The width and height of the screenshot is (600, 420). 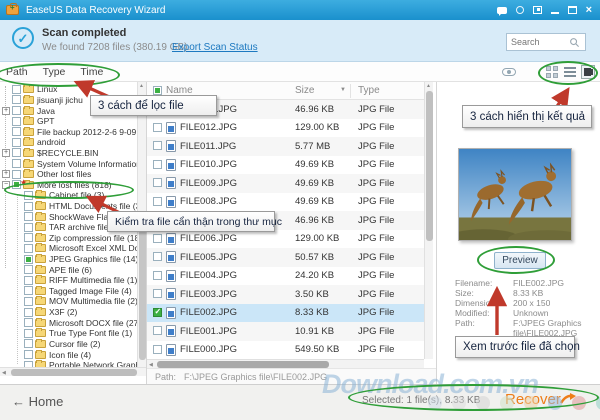 What do you see at coordinates (538, 42) in the screenshot?
I see `search-input` at bounding box center [538, 42].